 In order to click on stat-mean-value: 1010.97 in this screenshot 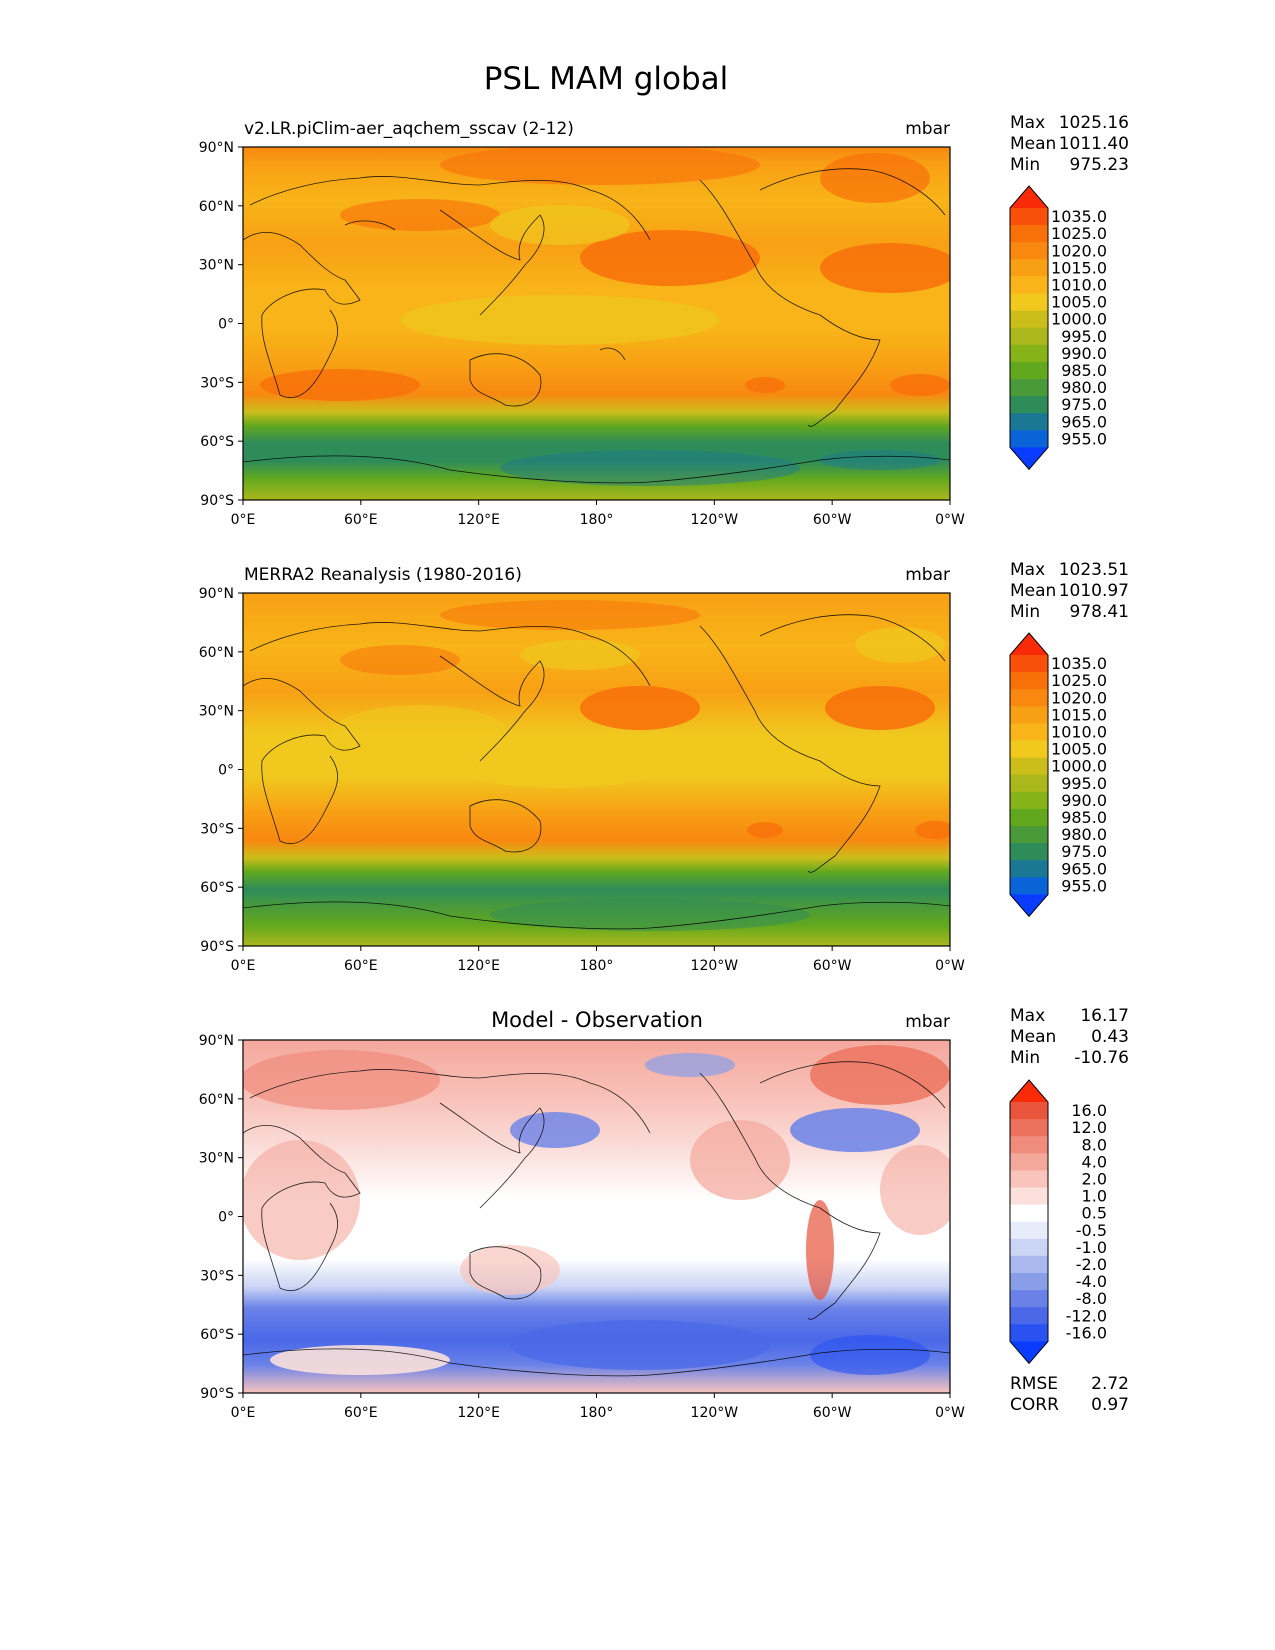, I will do `click(1094, 591)`.